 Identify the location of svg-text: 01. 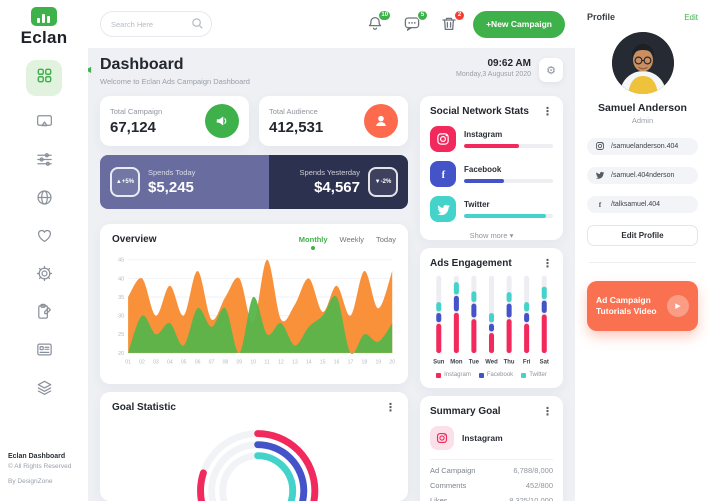
(128, 362).